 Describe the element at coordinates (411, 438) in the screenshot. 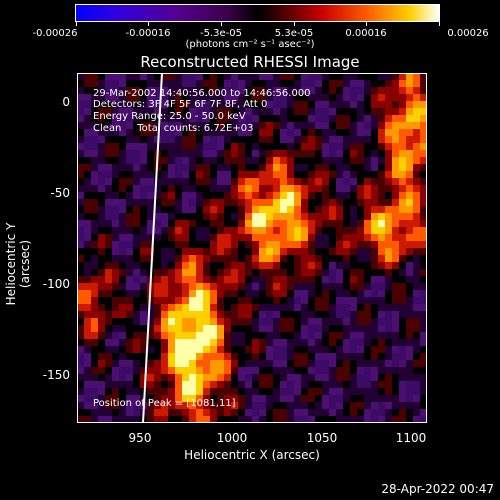

I see `x-tick-label: 1100` at that location.